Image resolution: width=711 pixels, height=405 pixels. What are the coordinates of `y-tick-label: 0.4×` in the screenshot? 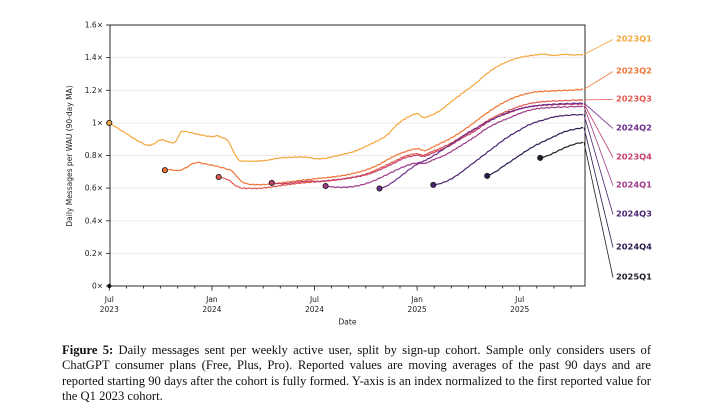 It's located at (94, 220).